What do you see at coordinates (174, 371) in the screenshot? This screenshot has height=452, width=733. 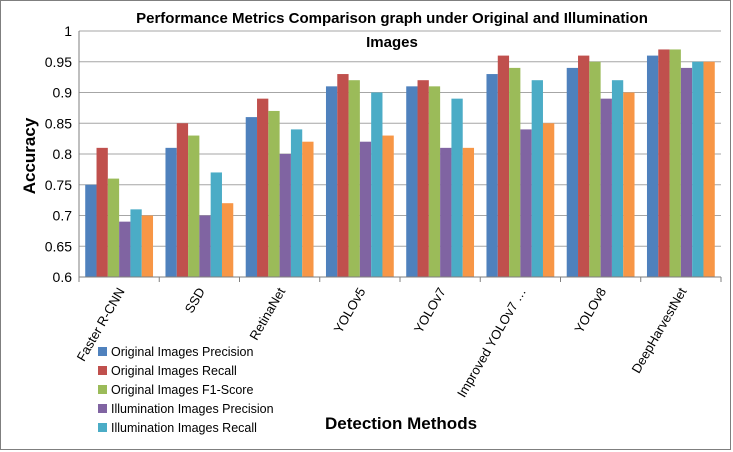 I see `legend-label: Original Images Recall` at bounding box center [174, 371].